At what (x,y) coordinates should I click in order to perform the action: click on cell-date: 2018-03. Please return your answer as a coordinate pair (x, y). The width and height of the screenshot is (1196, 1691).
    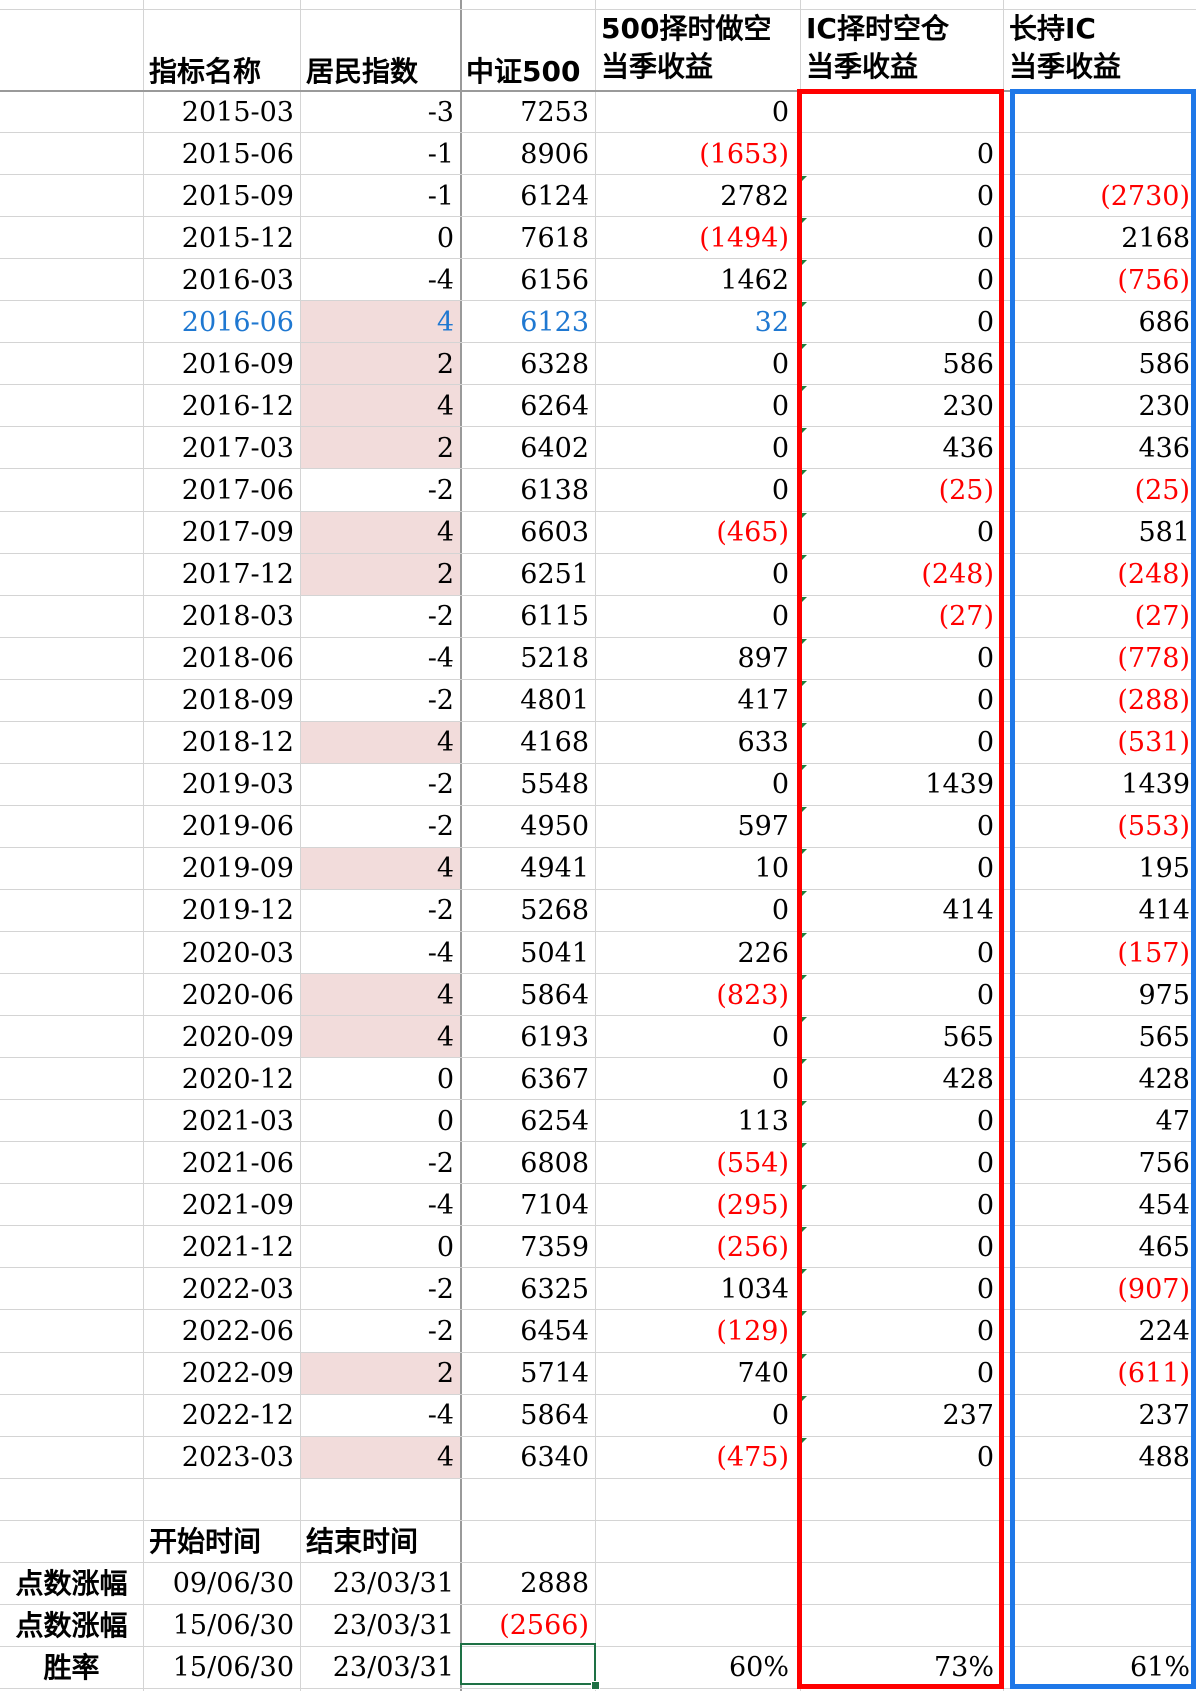
    Looking at the image, I should click on (237, 617).